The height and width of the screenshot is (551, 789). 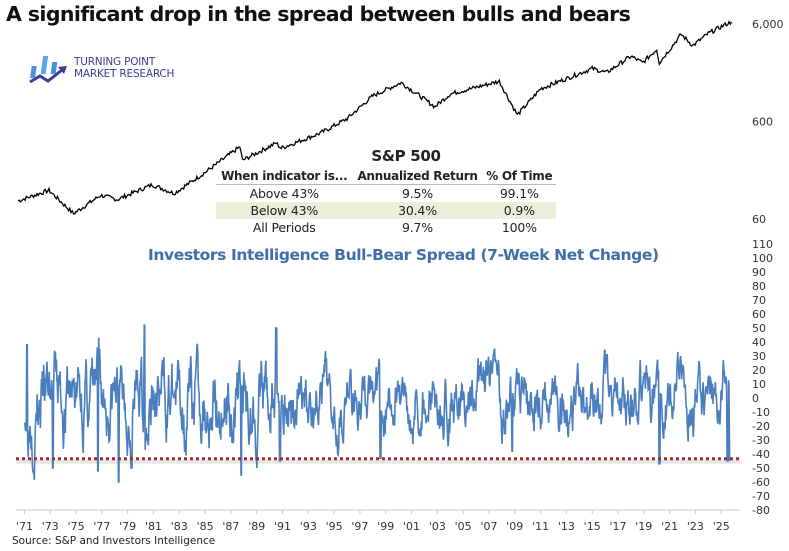 What do you see at coordinates (761, 510) in the screenshot?
I see `spread-y-tick-label: -80` at bounding box center [761, 510].